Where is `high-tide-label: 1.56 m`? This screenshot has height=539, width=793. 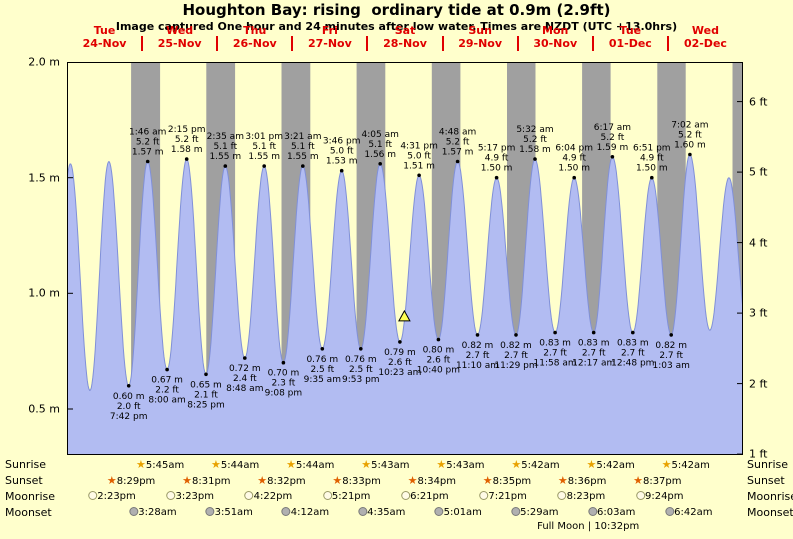
high-tide-label: 1.56 m is located at coordinates (380, 155).